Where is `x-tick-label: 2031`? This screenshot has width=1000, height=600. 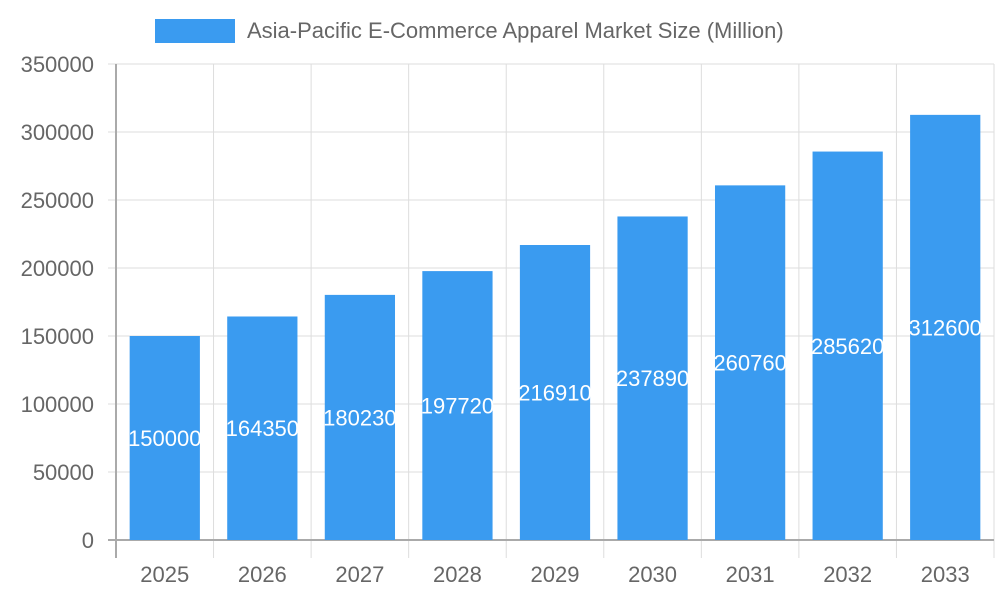
x-tick-label: 2031 is located at coordinates (750, 574).